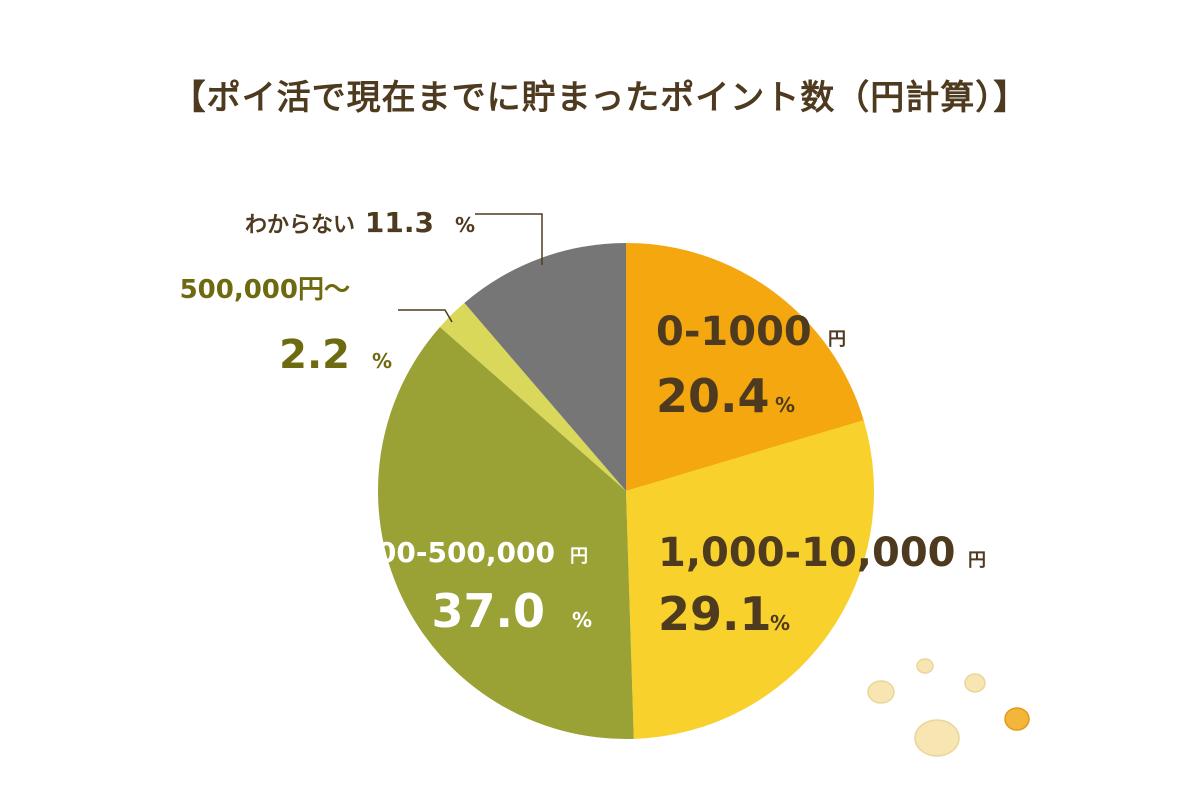 The width and height of the screenshot is (1200, 800). I want to click on slice-label-pct-sign-1: %, so click(780, 623).